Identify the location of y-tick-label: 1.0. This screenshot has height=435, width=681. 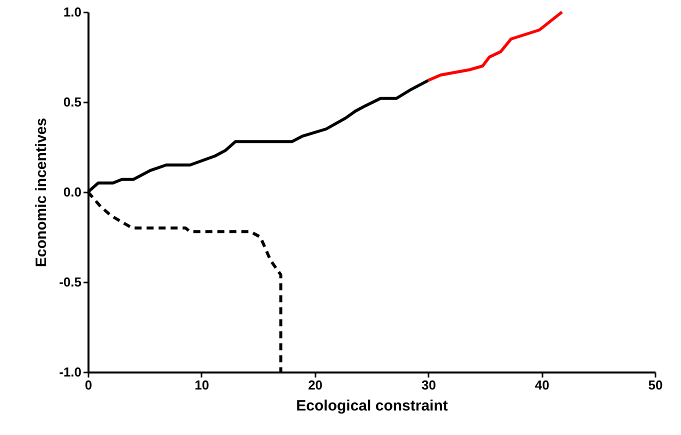
(72, 12).